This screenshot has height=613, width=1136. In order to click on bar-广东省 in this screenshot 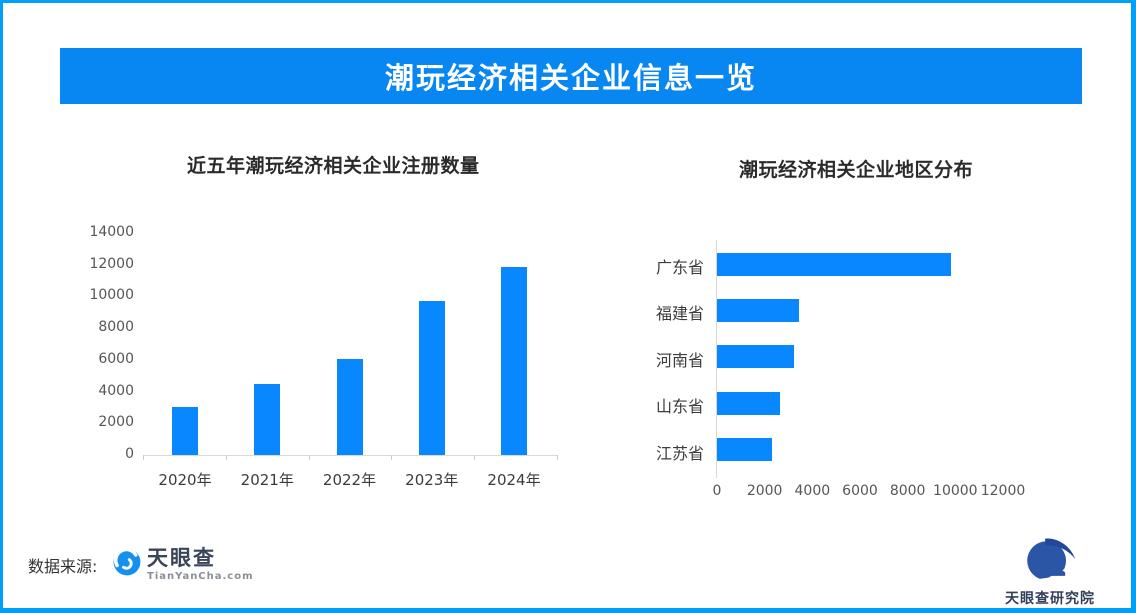, I will do `click(834, 264)`.